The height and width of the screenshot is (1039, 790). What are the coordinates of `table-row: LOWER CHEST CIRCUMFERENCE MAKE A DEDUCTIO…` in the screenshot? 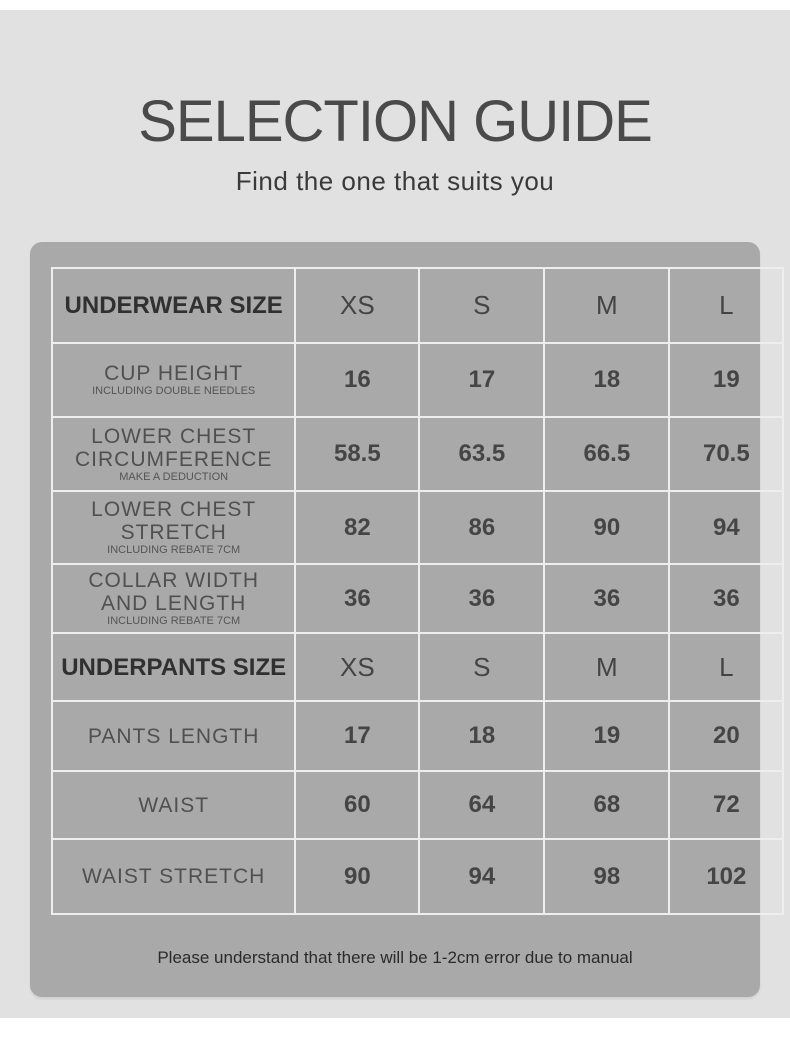 It's located at (417, 454).